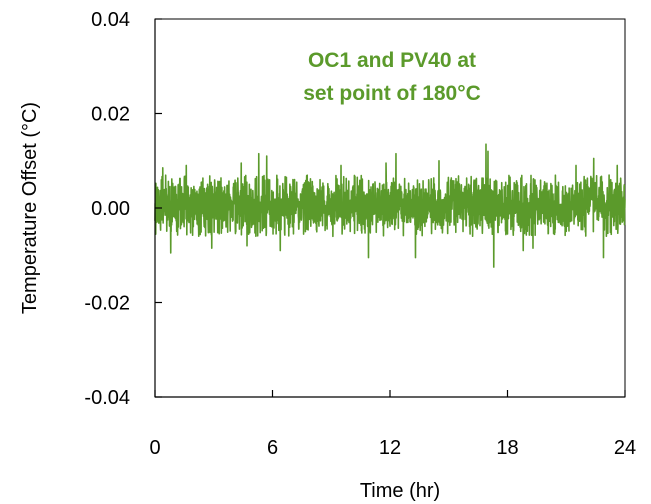 This screenshot has width=651, height=504. What do you see at coordinates (30, 208) in the screenshot?
I see `y-axis-title: Temperature Offset (°C)` at bounding box center [30, 208].